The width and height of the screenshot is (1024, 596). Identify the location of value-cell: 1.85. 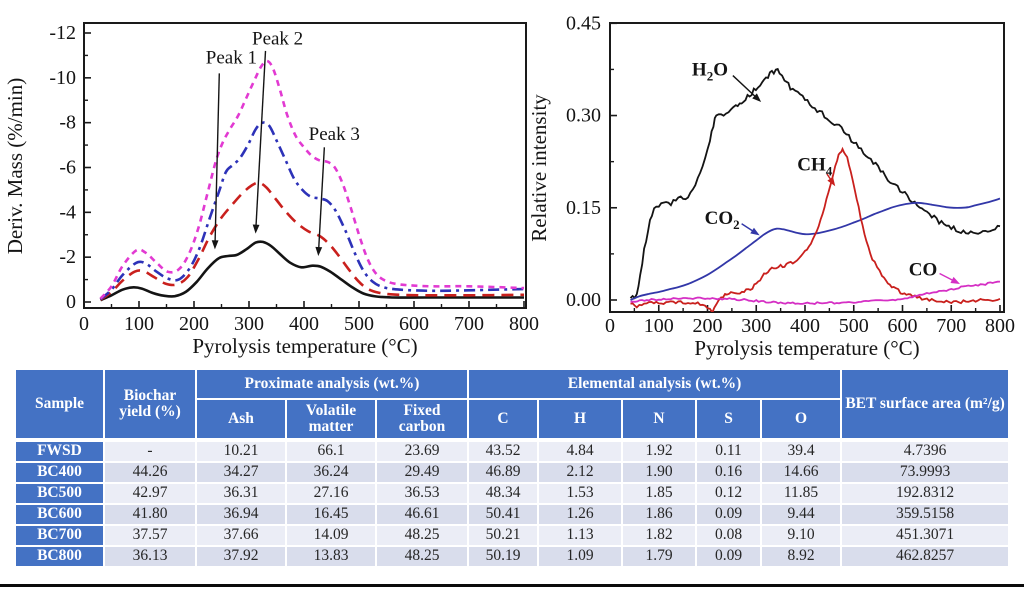
(659, 493).